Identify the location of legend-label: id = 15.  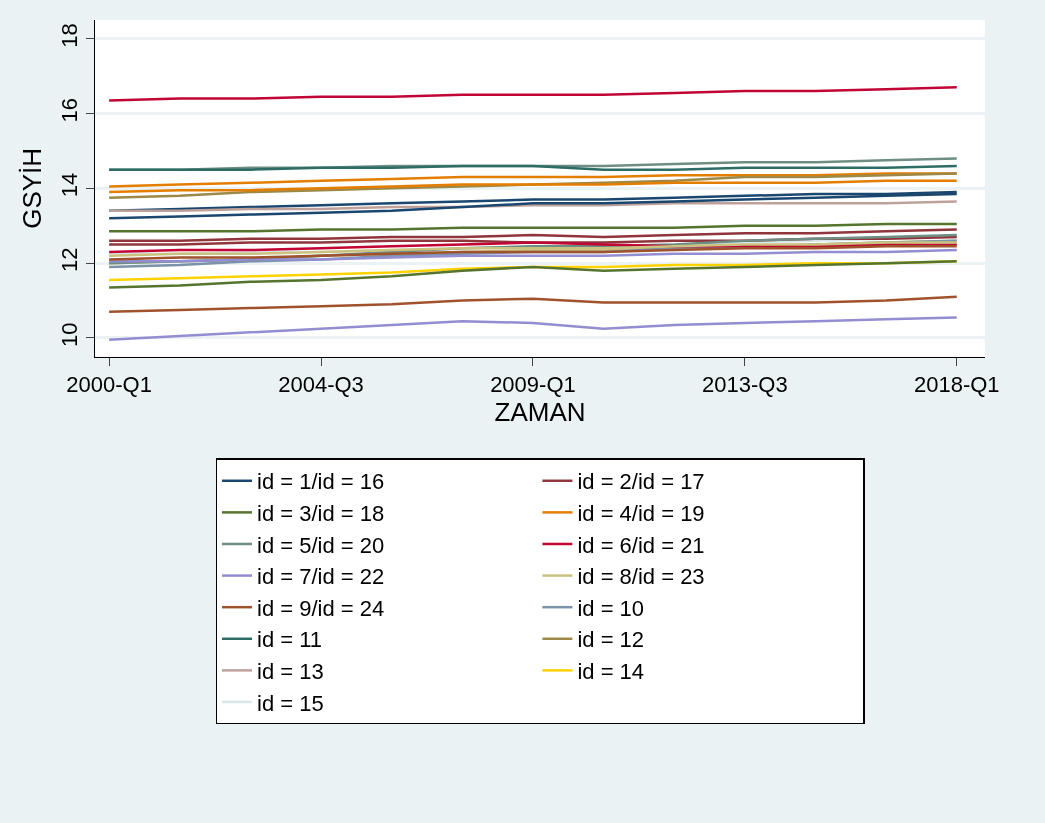
(290, 703).